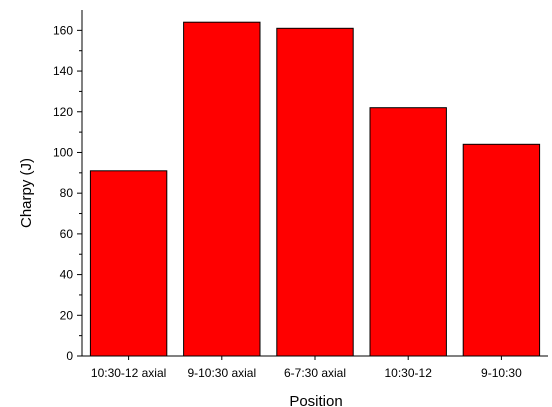  Describe the element at coordinates (63, 112) in the screenshot. I see `y-tick-label-6: 120` at that location.